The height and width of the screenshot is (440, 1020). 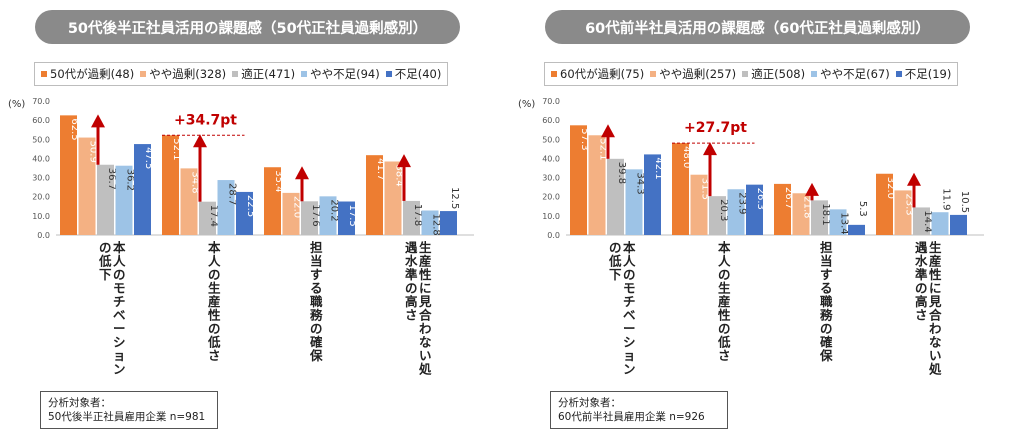 I want to click on legend-label: やや不足(94), so click(x=345, y=74).